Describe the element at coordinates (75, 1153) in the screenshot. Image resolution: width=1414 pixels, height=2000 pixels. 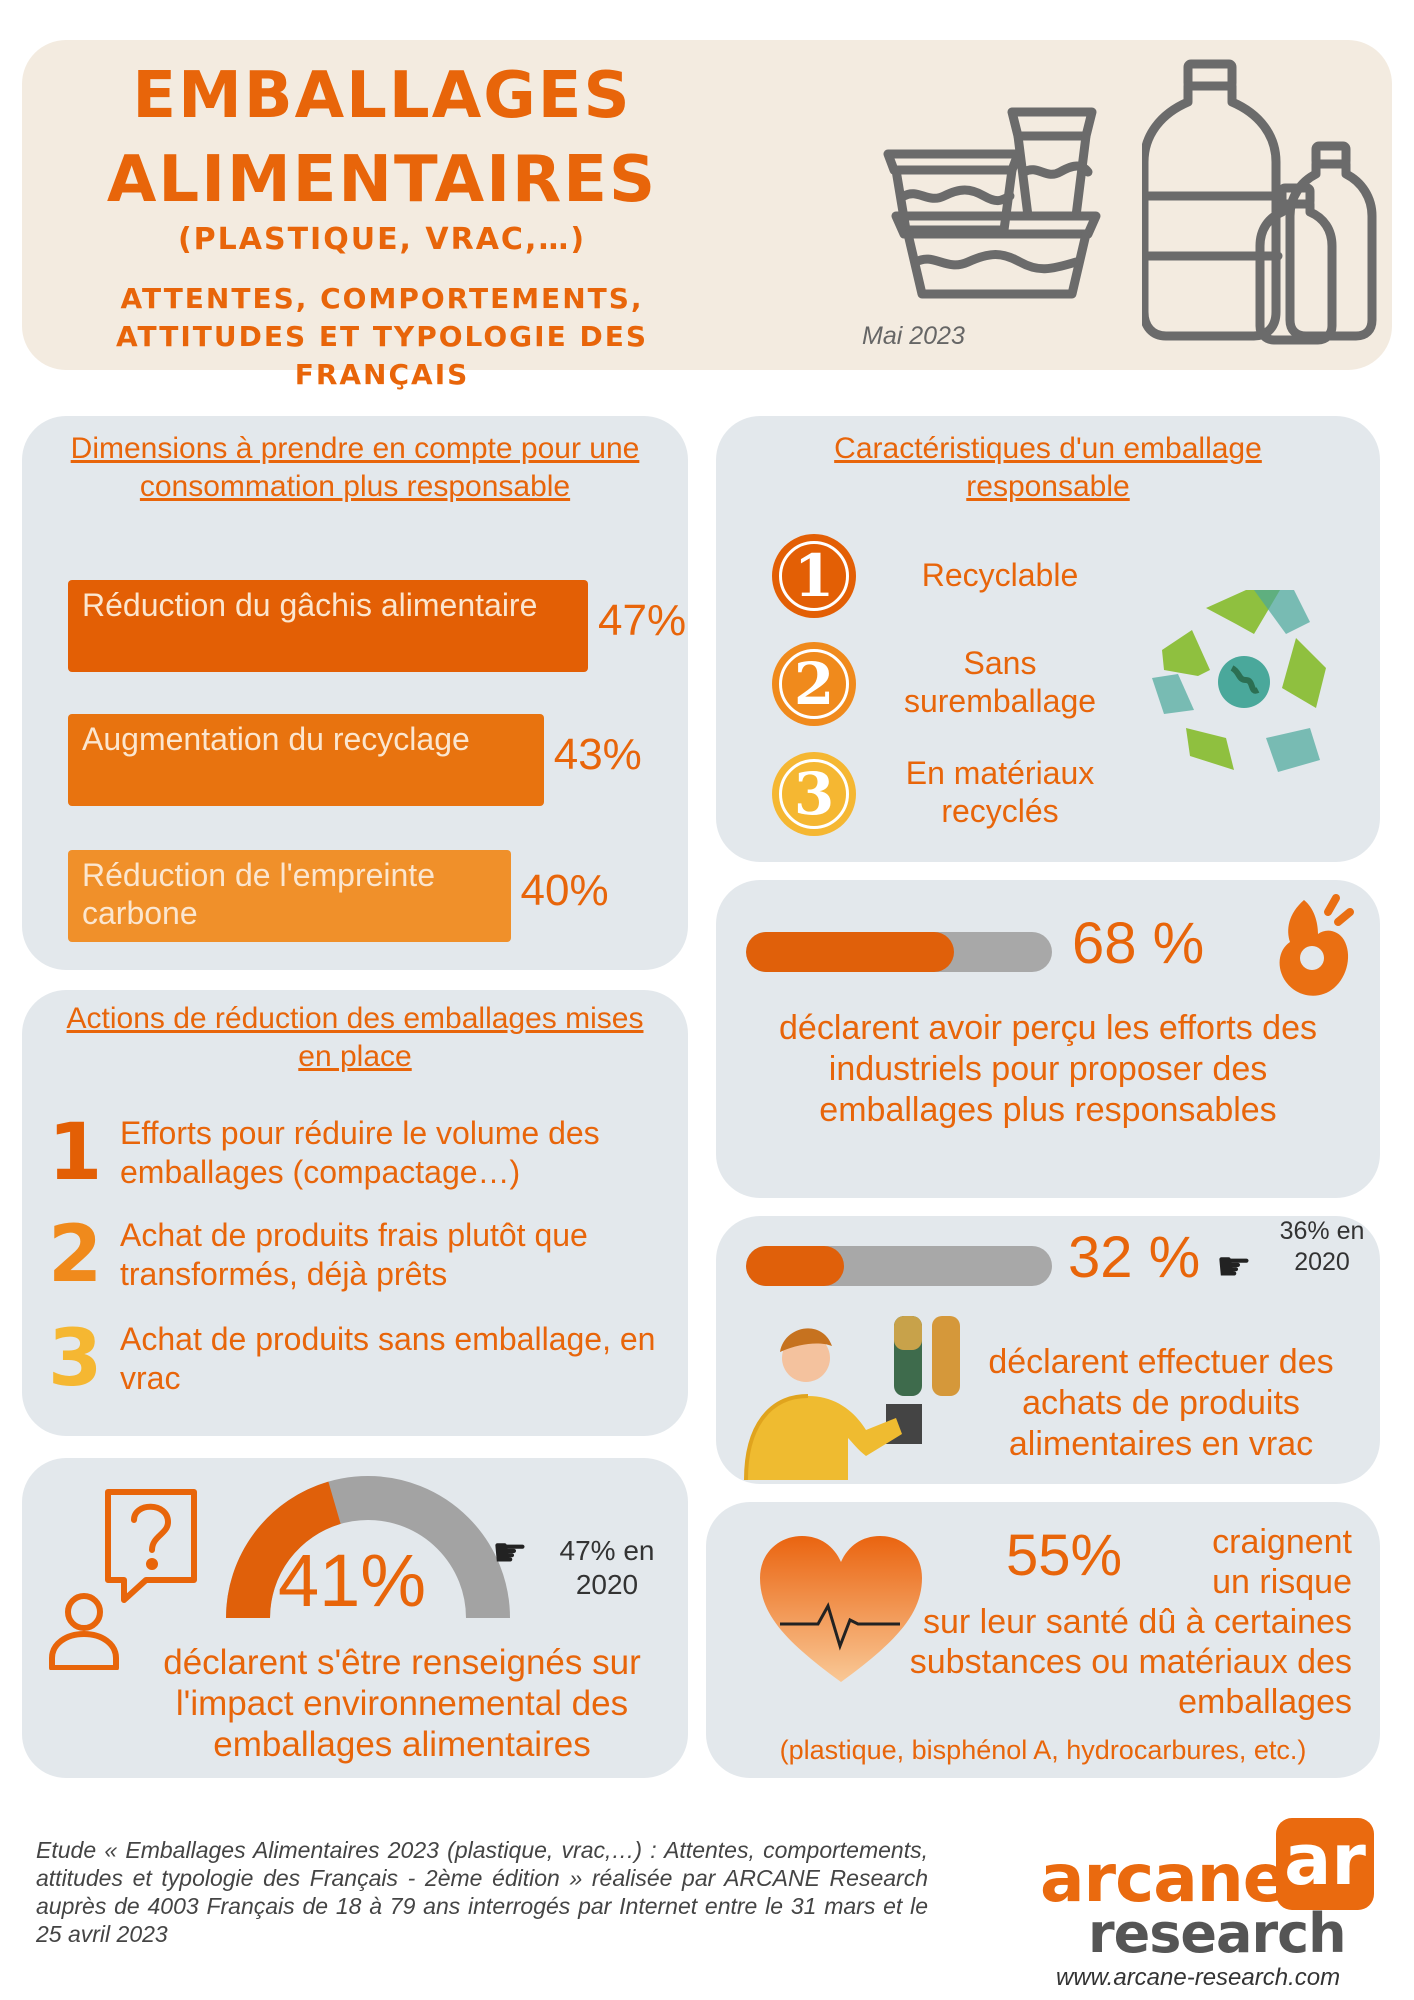
I see `action-number: 1` at that location.